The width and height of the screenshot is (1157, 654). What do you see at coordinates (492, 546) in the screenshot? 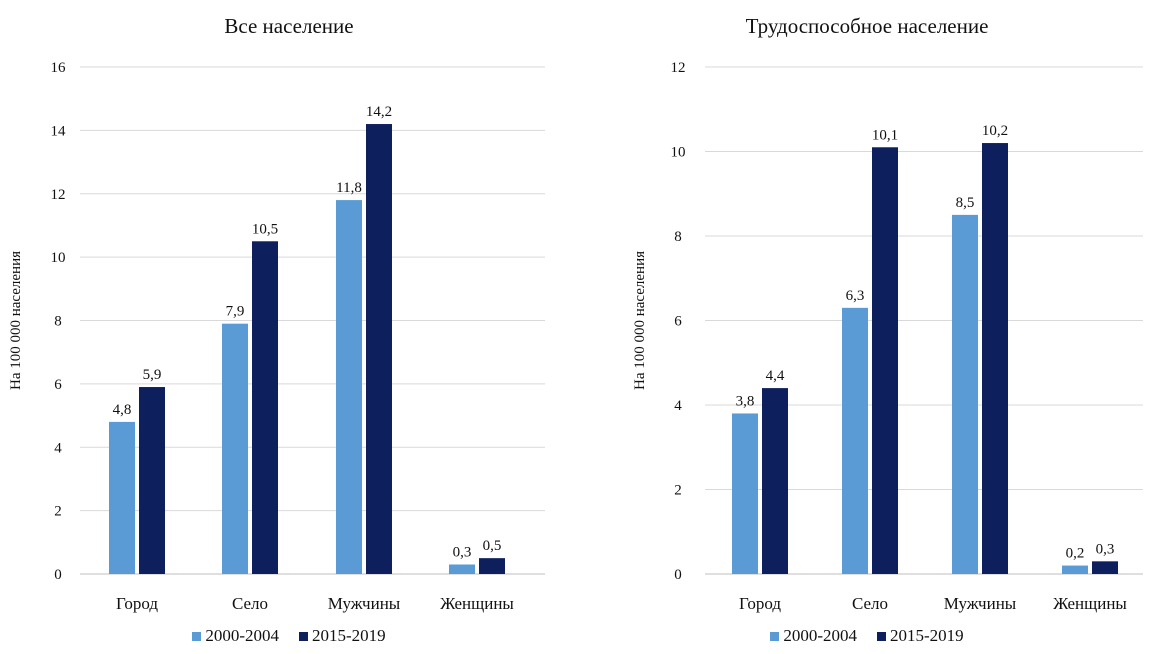
I see `data-label: 0,5` at bounding box center [492, 546].